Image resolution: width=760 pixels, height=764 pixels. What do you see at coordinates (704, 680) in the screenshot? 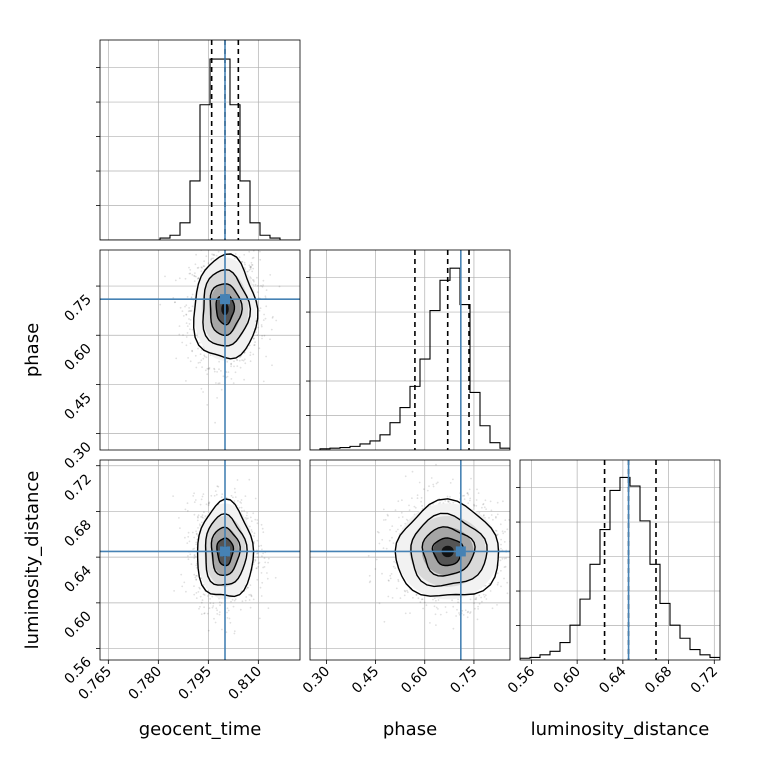
I see `x-tick-label-luminosity_distance: 0.72` at bounding box center [704, 680].